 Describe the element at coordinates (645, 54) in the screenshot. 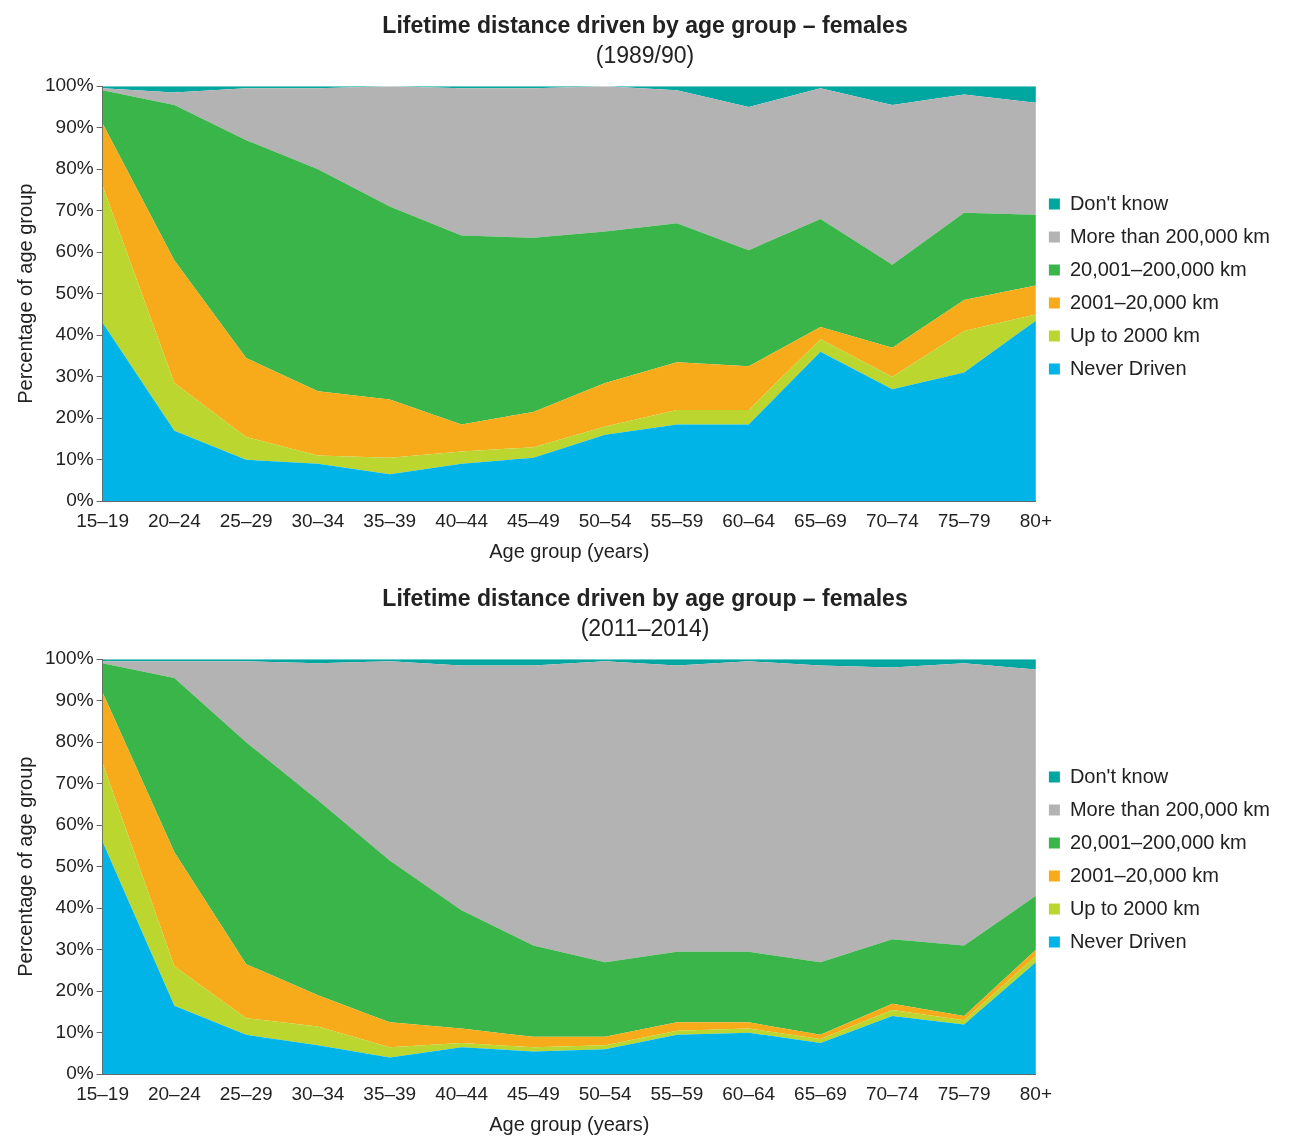

I see `chart-subtitle: (1989/90)` at that location.